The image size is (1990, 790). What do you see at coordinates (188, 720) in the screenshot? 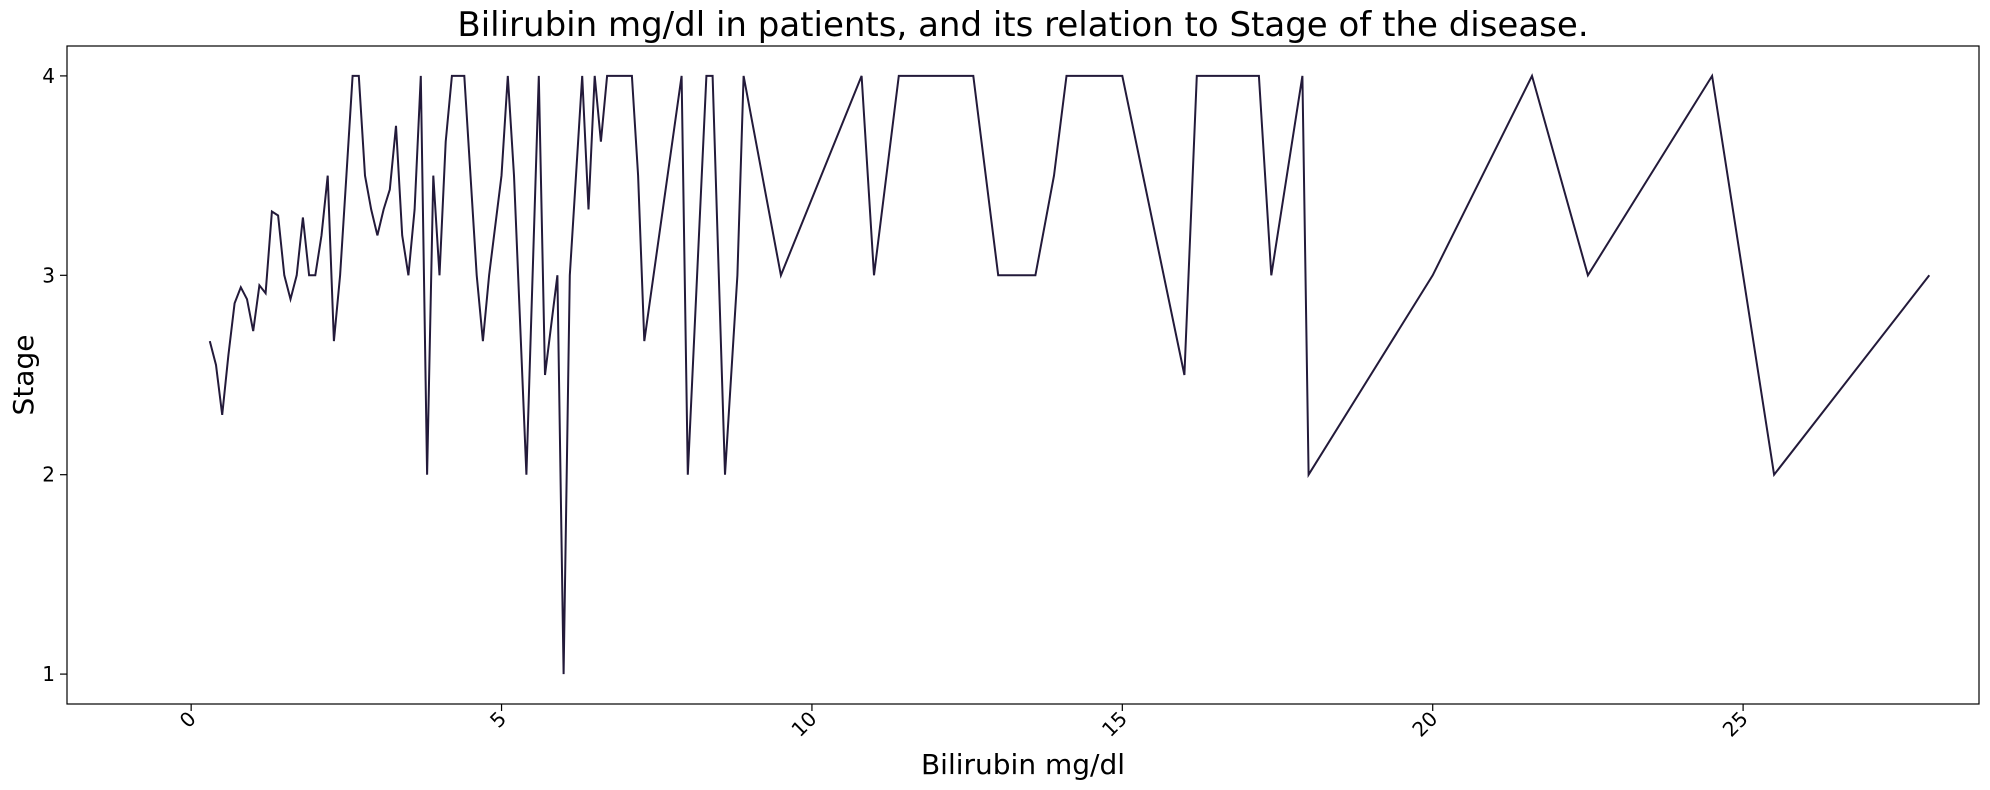
I see `x-tick-label: 0` at bounding box center [188, 720].